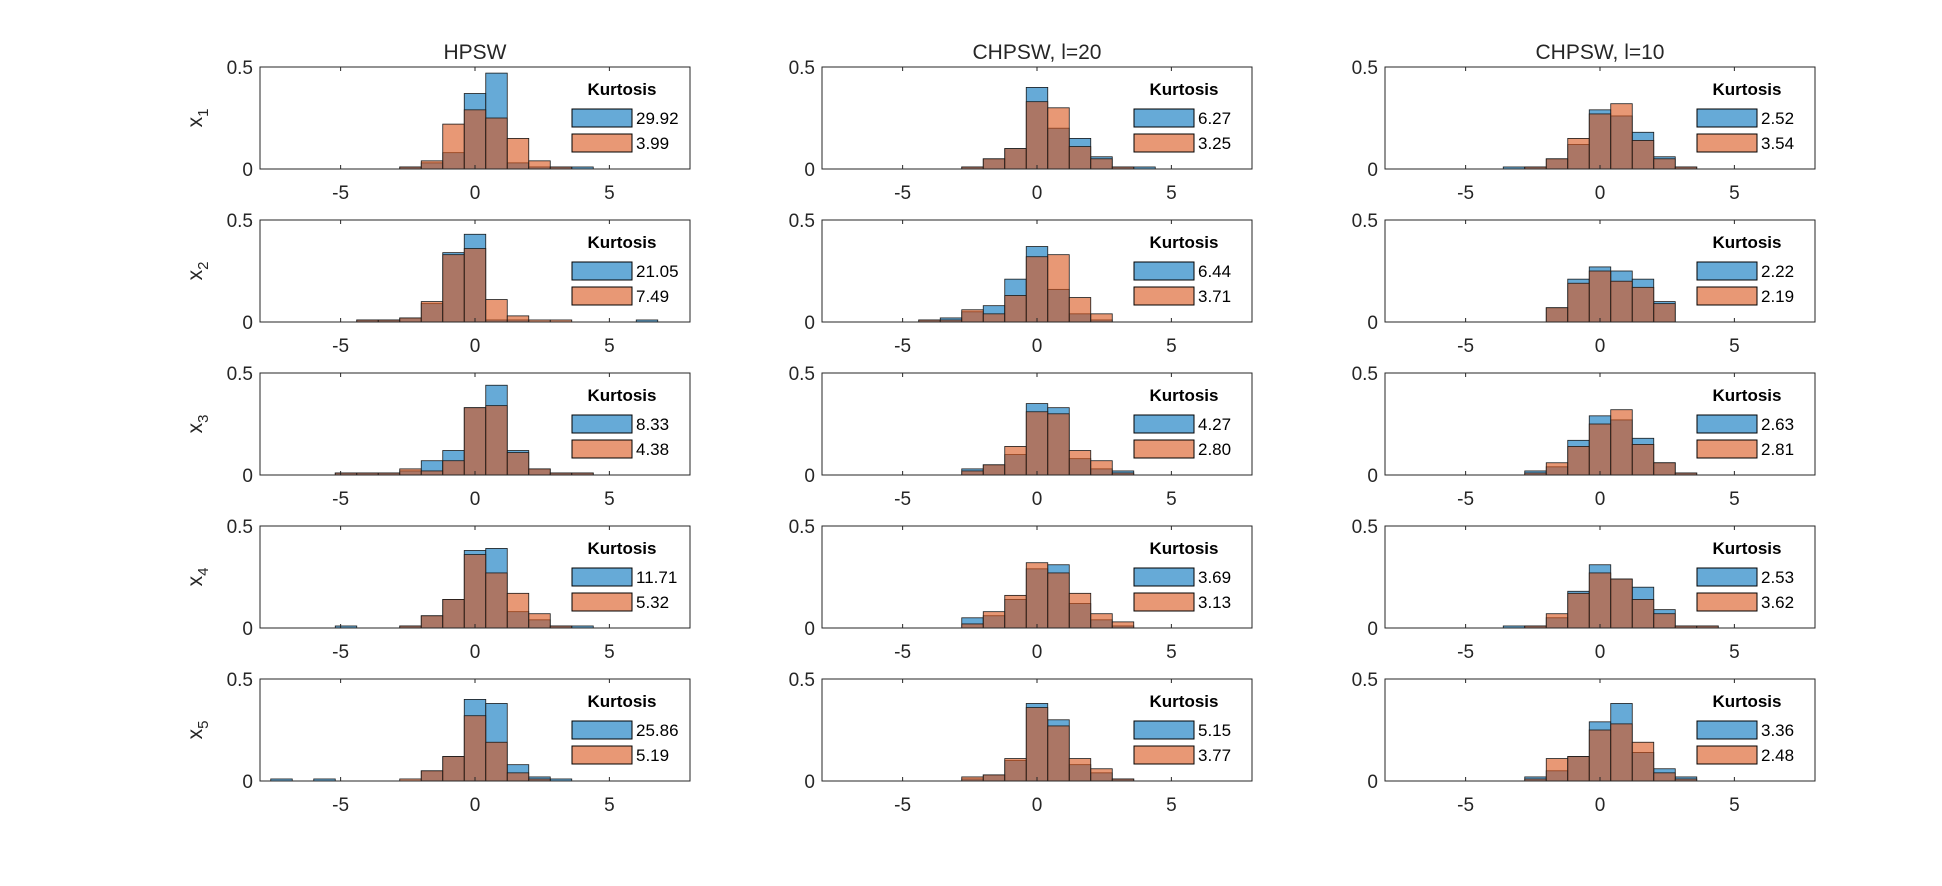  I want to click on legend-value-series-a: 2.52, so click(1777, 118).